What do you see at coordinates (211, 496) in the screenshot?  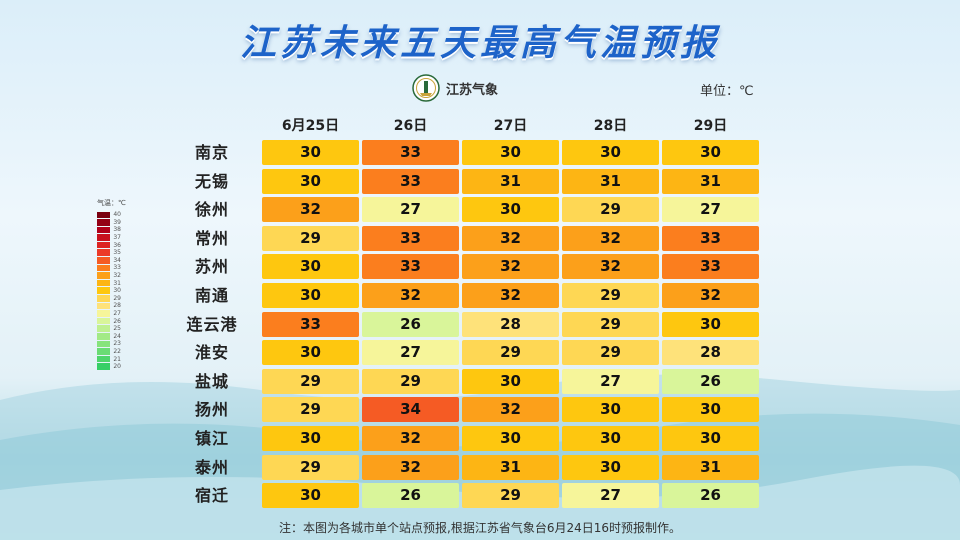 I see `city-label: 宿迁` at bounding box center [211, 496].